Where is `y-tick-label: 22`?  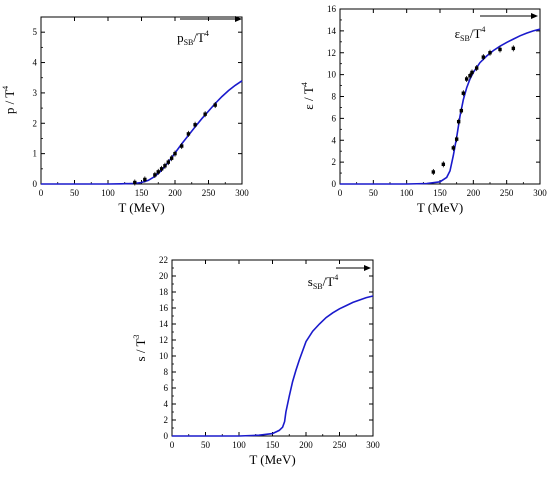
y-tick-label: 22 is located at coordinates (163, 260).